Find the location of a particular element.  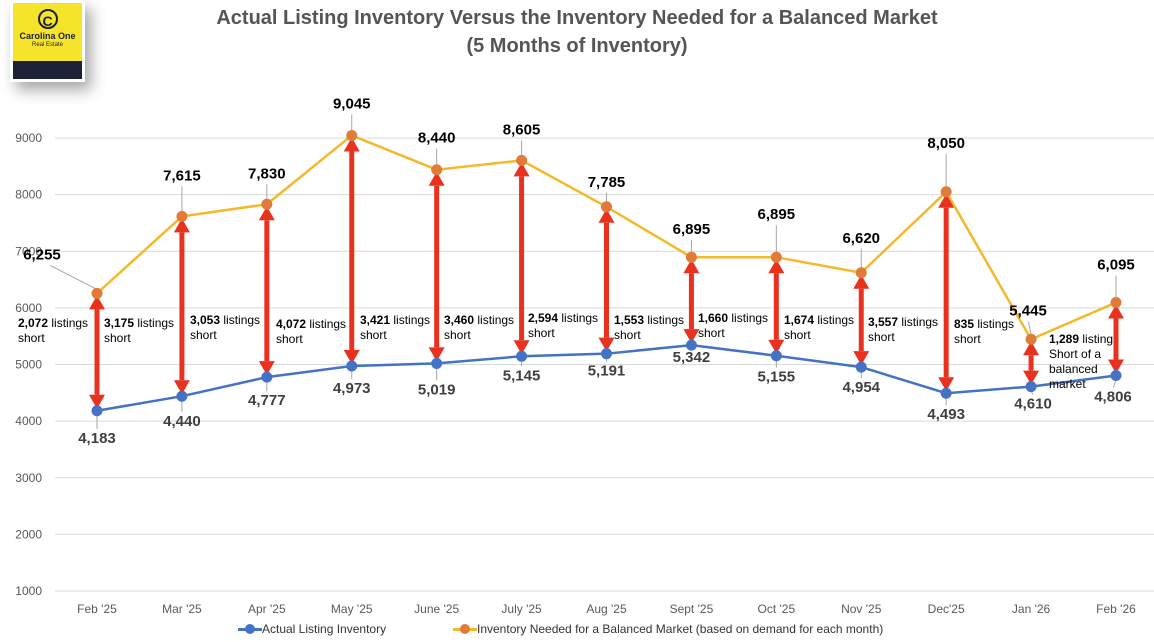

y-tick-label: 9000 is located at coordinates (28, 138).